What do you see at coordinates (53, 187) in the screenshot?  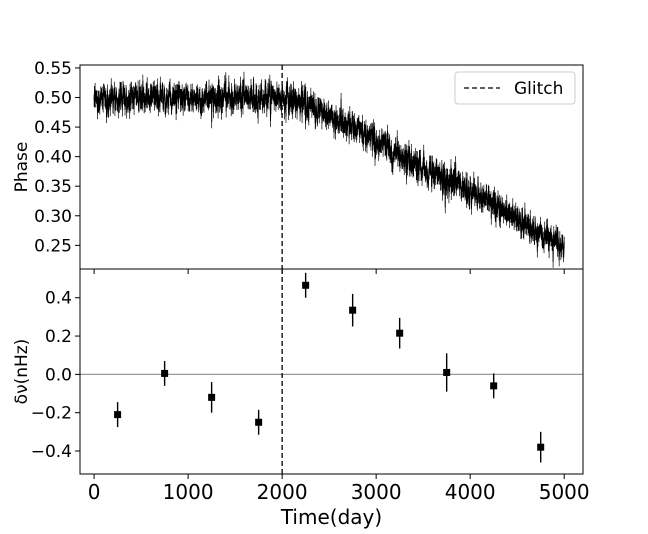 I see `phase-y-tick-label: 0.35` at bounding box center [53, 187].